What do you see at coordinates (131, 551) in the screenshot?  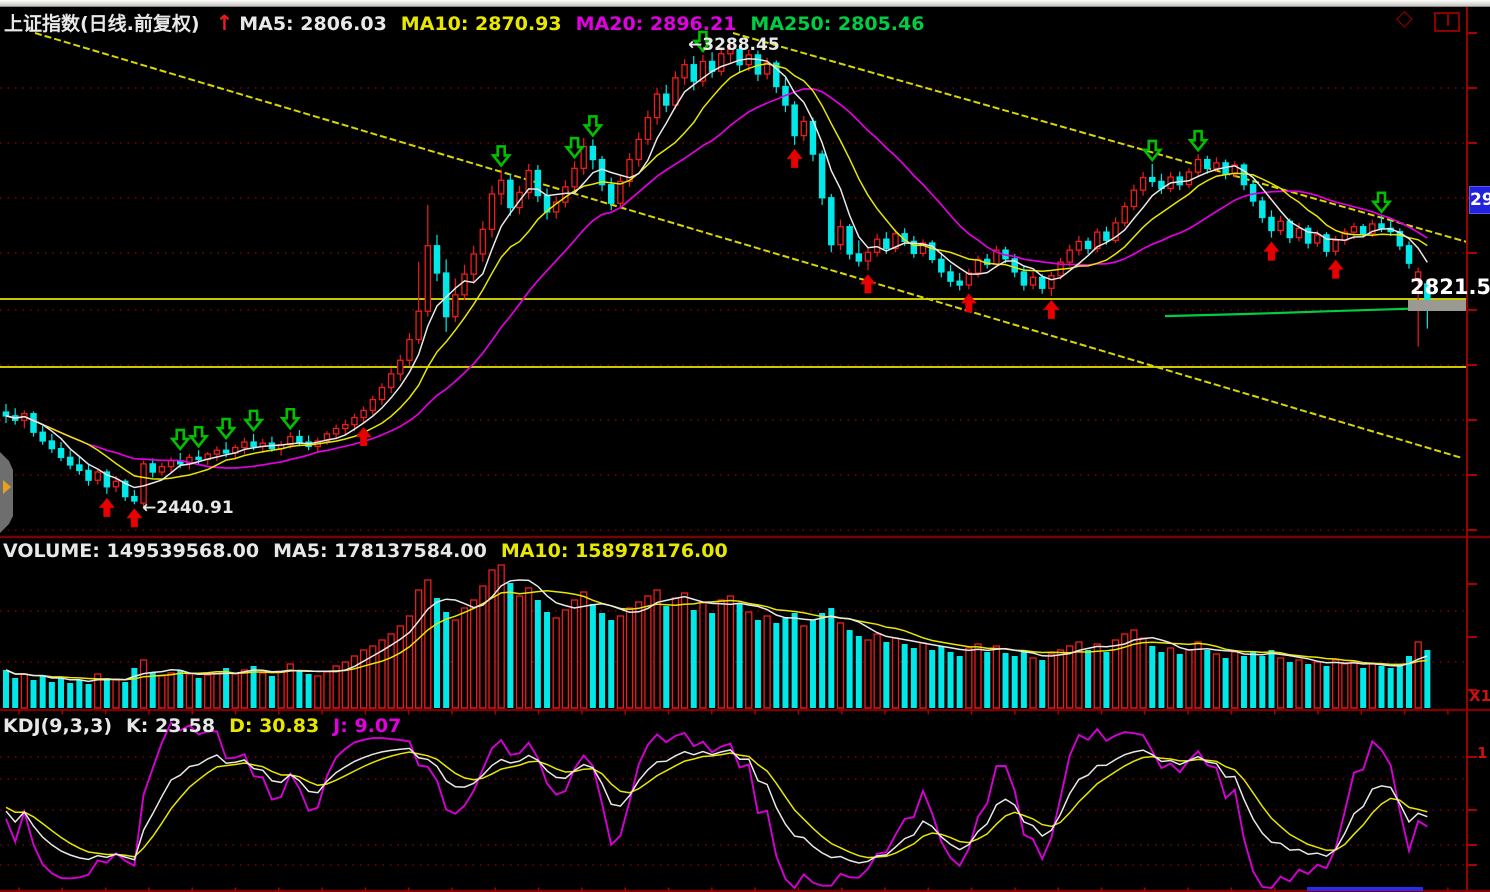 I see `volume-value: VOLUME: 149539568.00` at bounding box center [131, 551].